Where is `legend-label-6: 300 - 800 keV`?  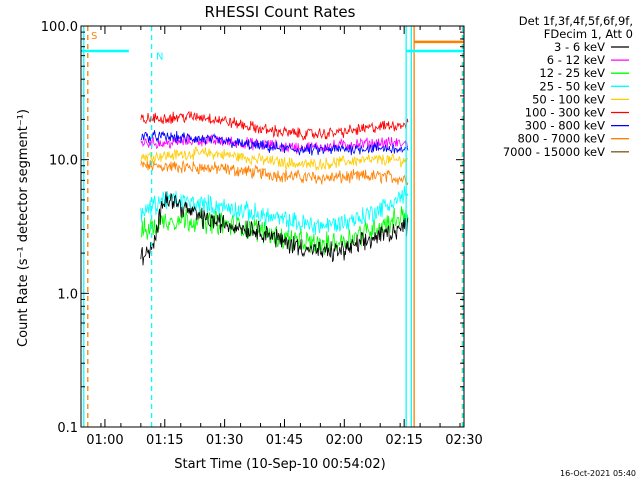 legend-label-6: 300 - 800 keV is located at coordinates (565, 126).